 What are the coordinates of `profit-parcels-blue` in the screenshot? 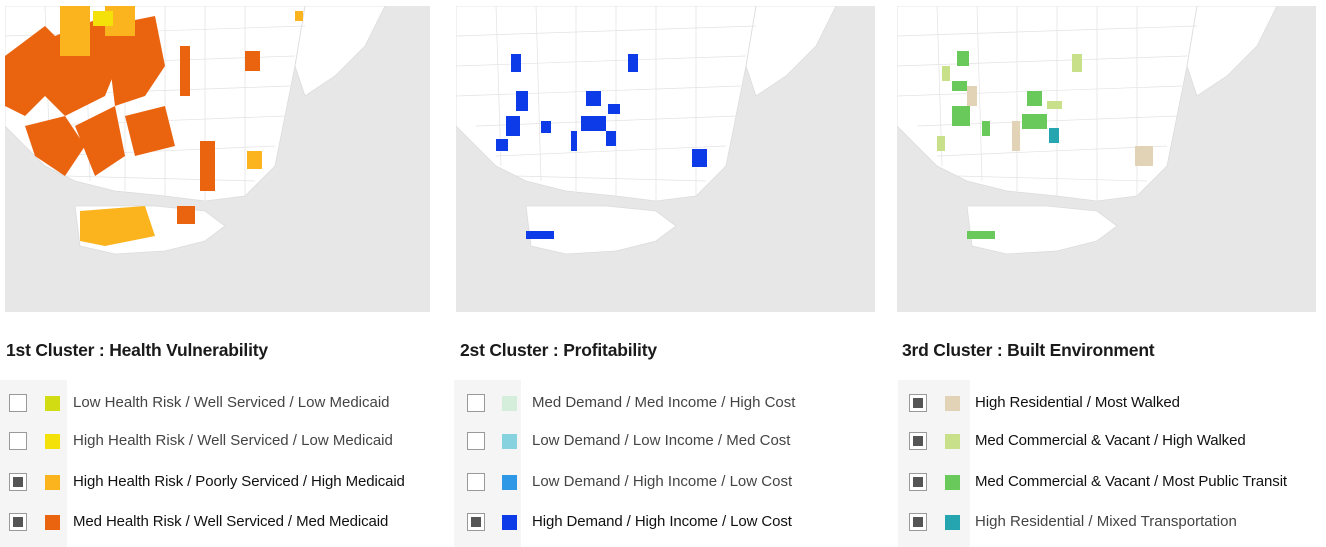 It's located at (601, 146).